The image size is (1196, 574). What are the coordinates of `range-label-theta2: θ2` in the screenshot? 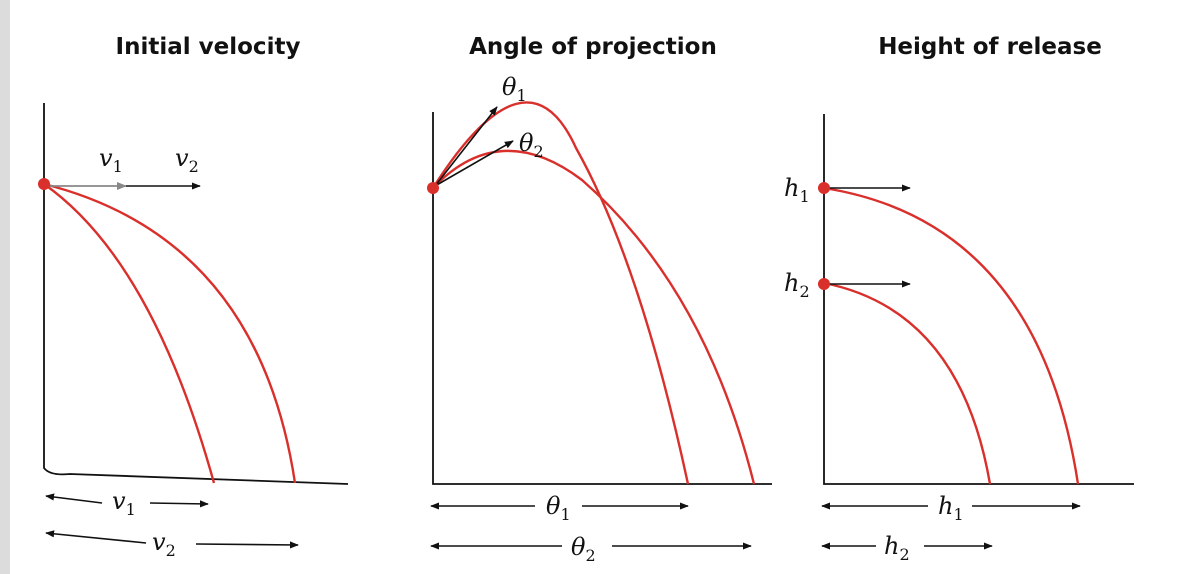 It's located at (583, 549).